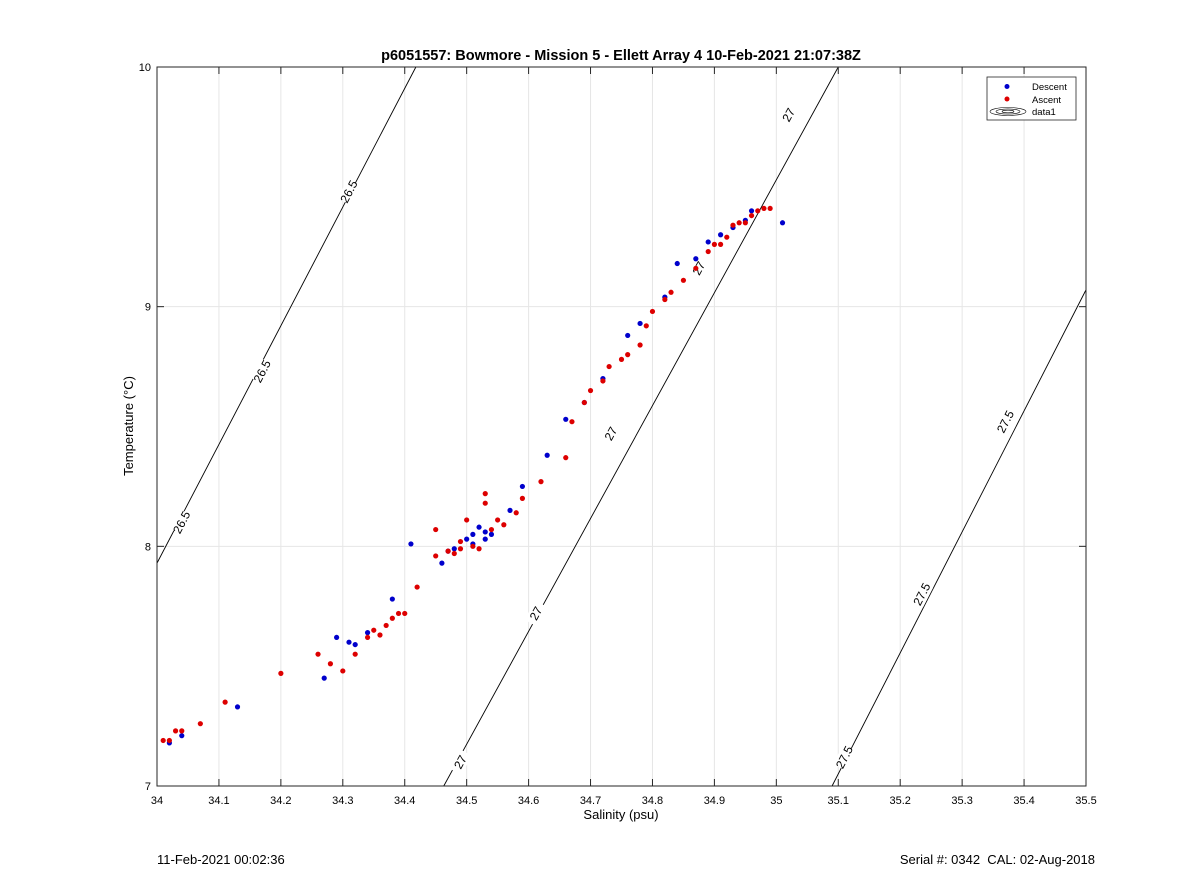  What do you see at coordinates (221, 859) in the screenshot?
I see `footer-timestamp: 11-Feb-2021 00:02:36` at bounding box center [221, 859].